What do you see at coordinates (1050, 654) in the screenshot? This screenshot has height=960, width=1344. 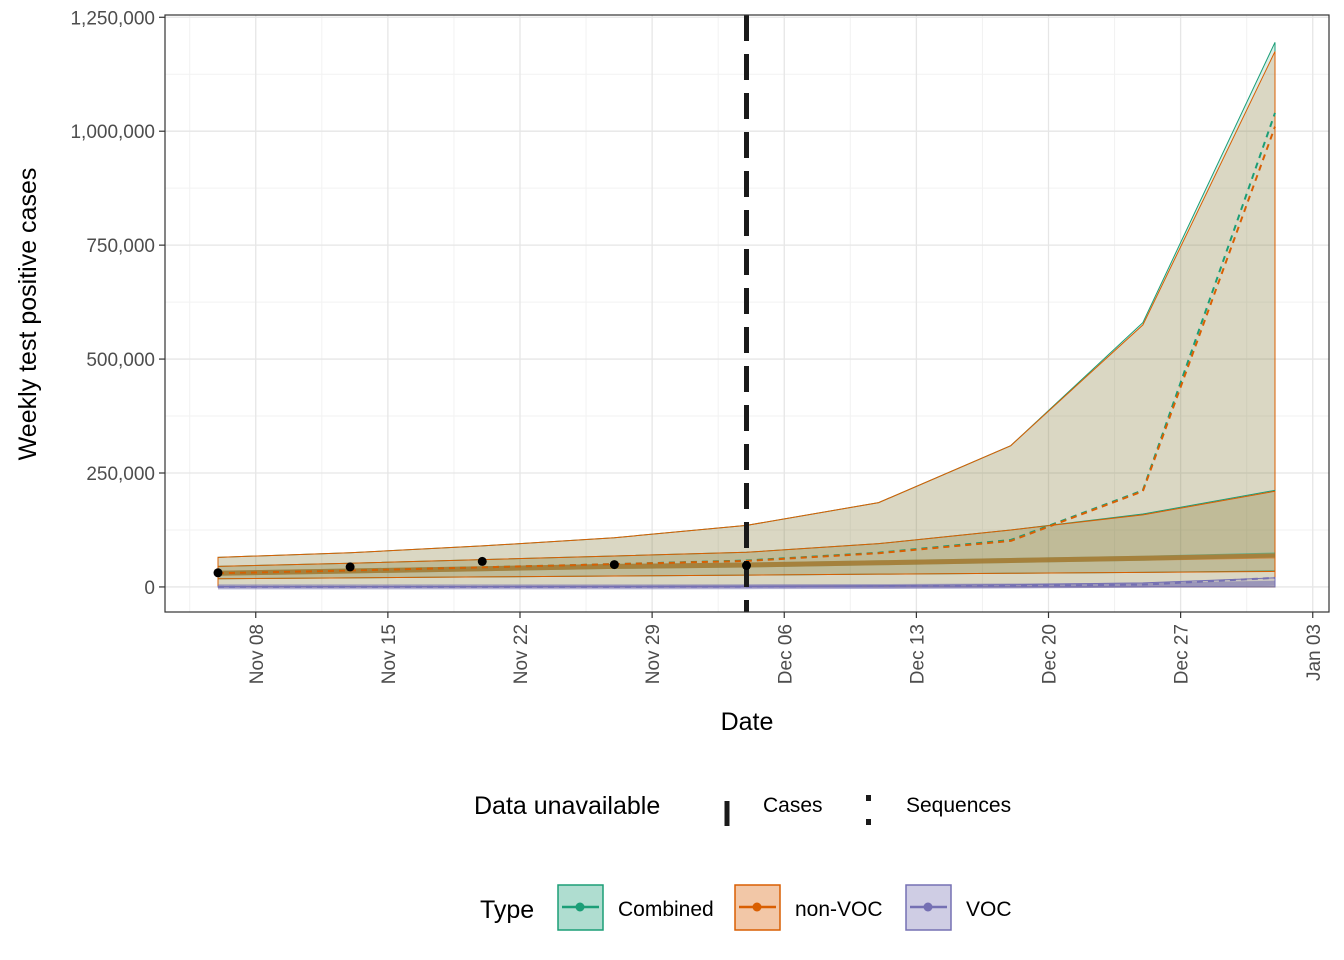 I see `x-tick-label: Dec 20` at bounding box center [1050, 654].